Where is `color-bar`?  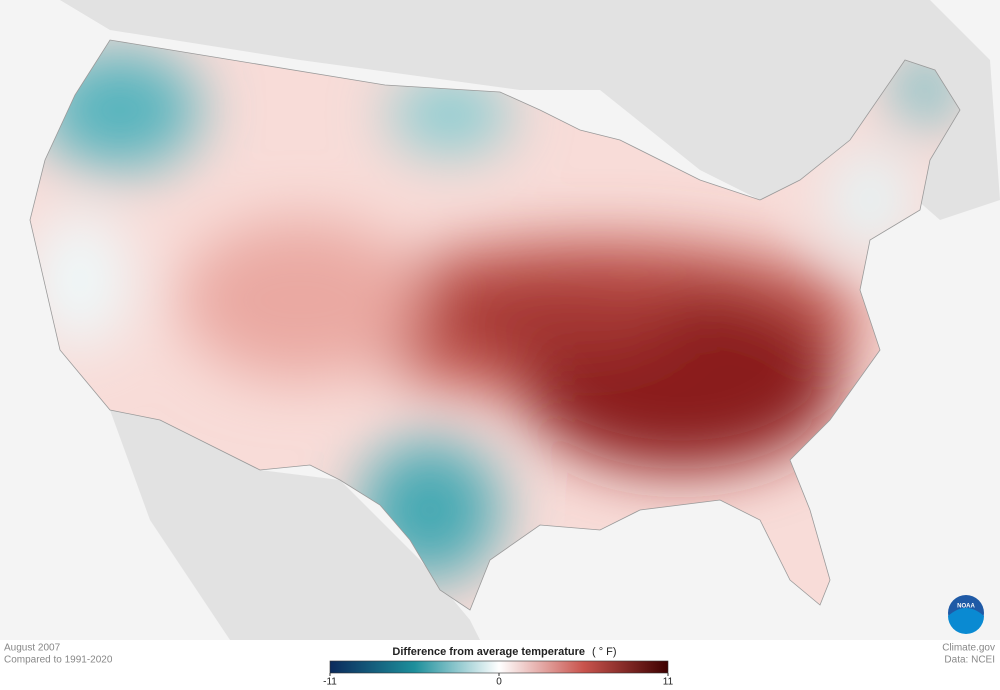
color-bar is located at coordinates (499, 667).